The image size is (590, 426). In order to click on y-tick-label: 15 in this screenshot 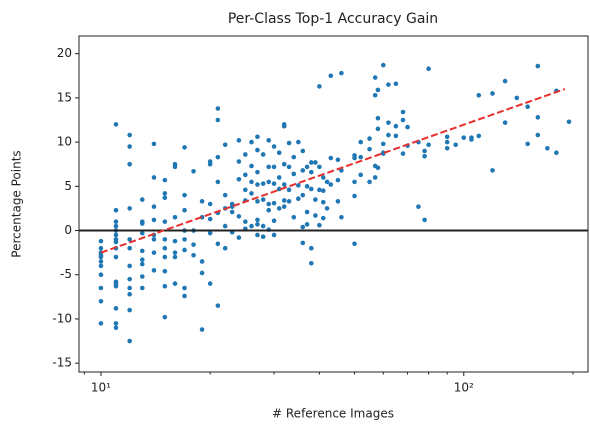, I will do `click(64, 97)`.